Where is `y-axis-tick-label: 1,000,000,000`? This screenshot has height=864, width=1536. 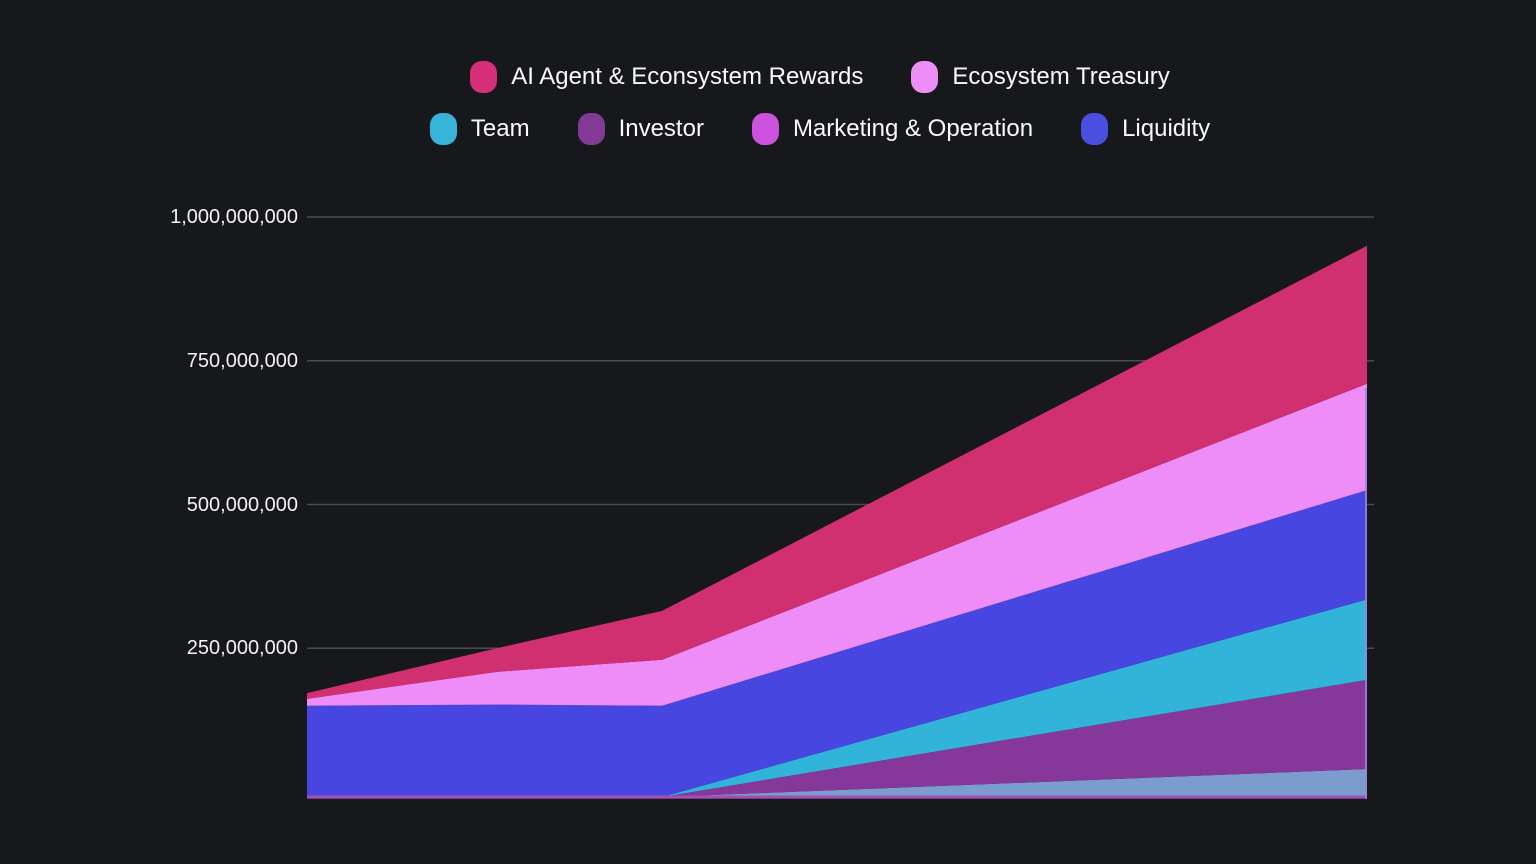 y-axis-tick-label: 1,000,000,000 is located at coordinates (234, 217).